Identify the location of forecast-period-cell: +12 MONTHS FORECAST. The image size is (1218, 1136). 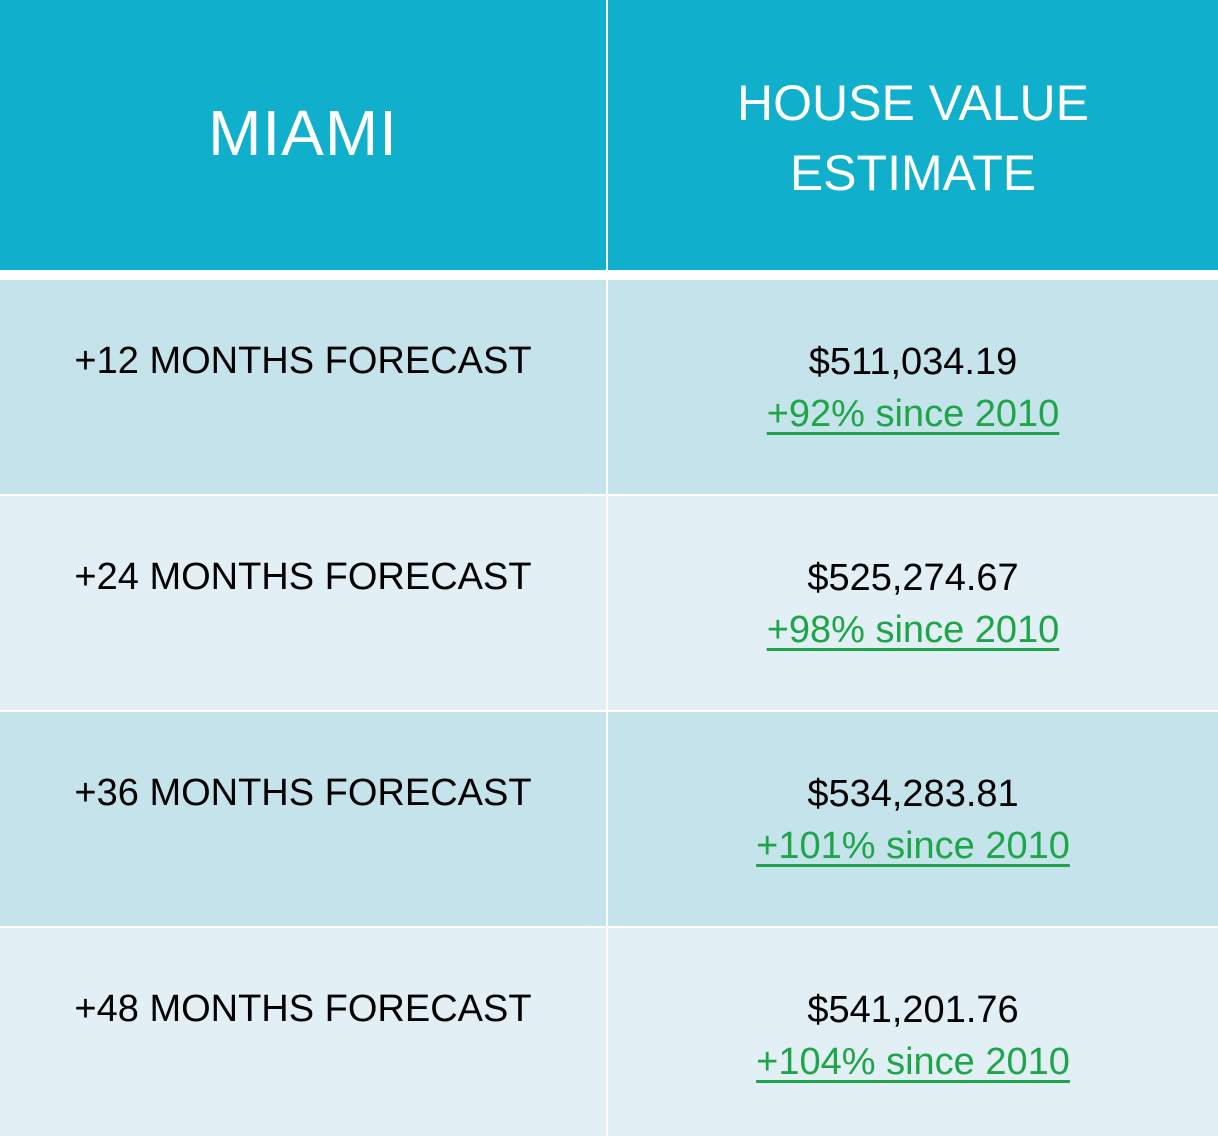
(303, 387).